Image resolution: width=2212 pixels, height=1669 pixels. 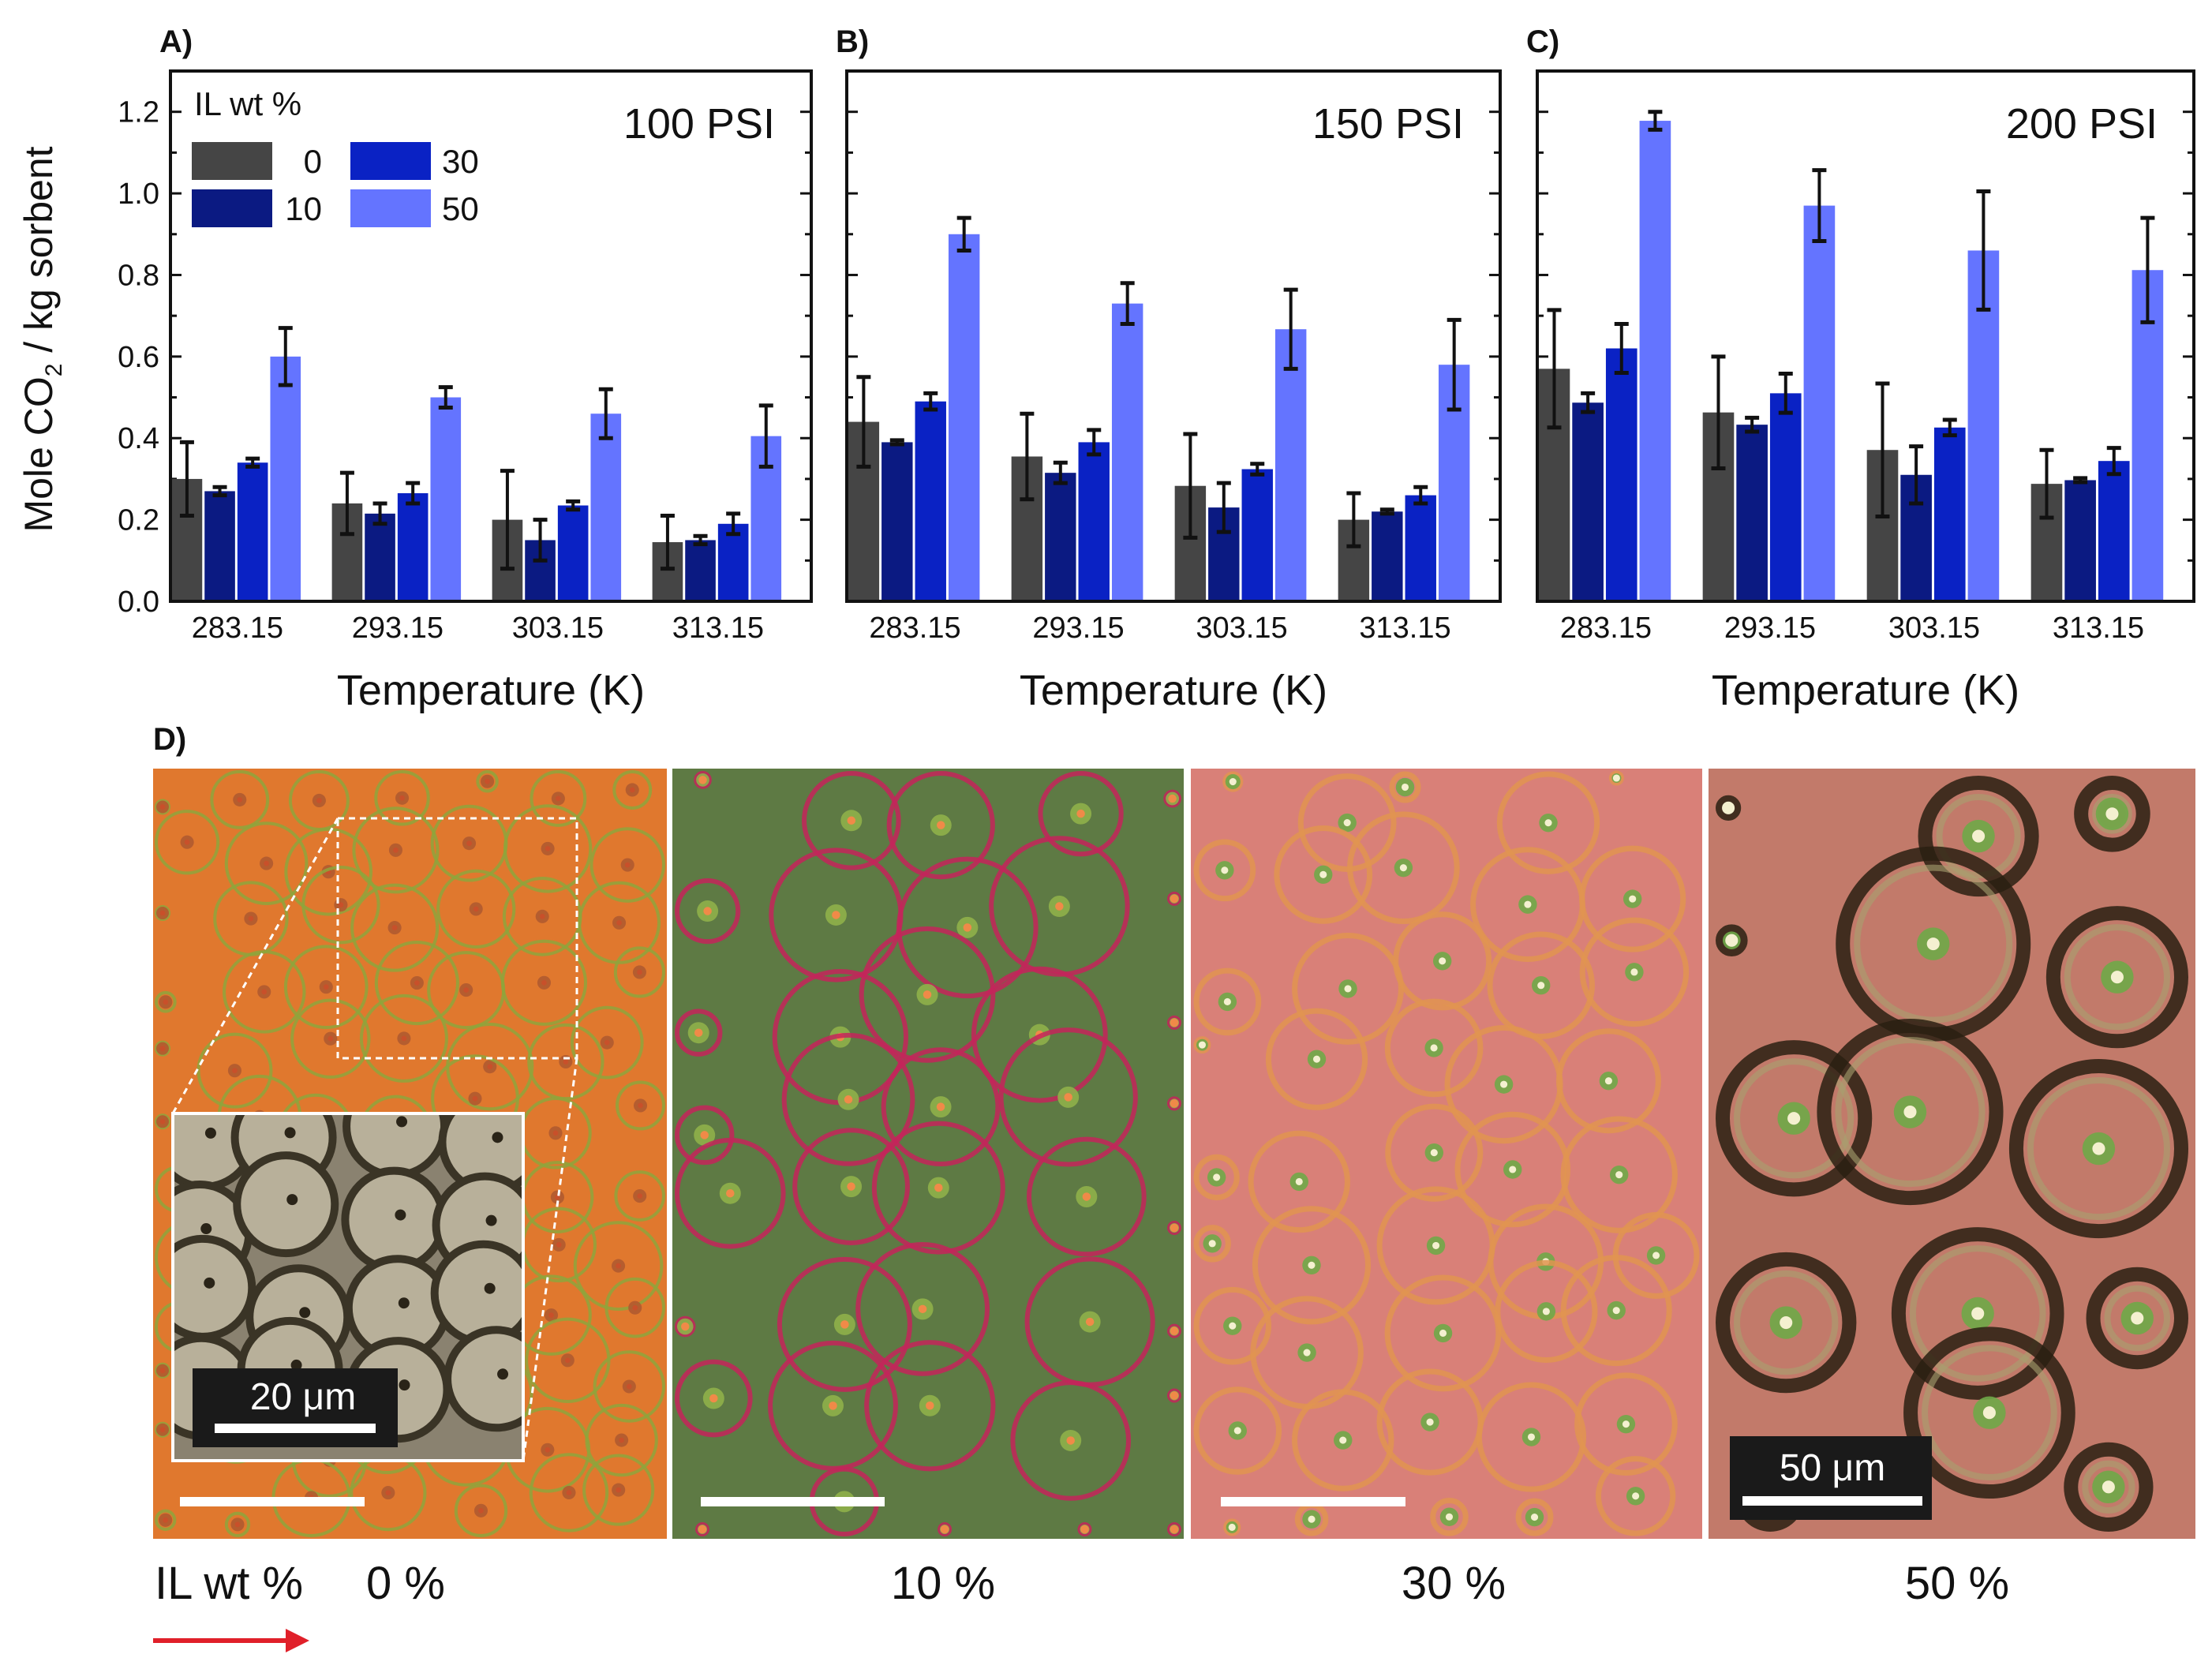 I want to click on inset-cell, so click(x=476, y=1293).